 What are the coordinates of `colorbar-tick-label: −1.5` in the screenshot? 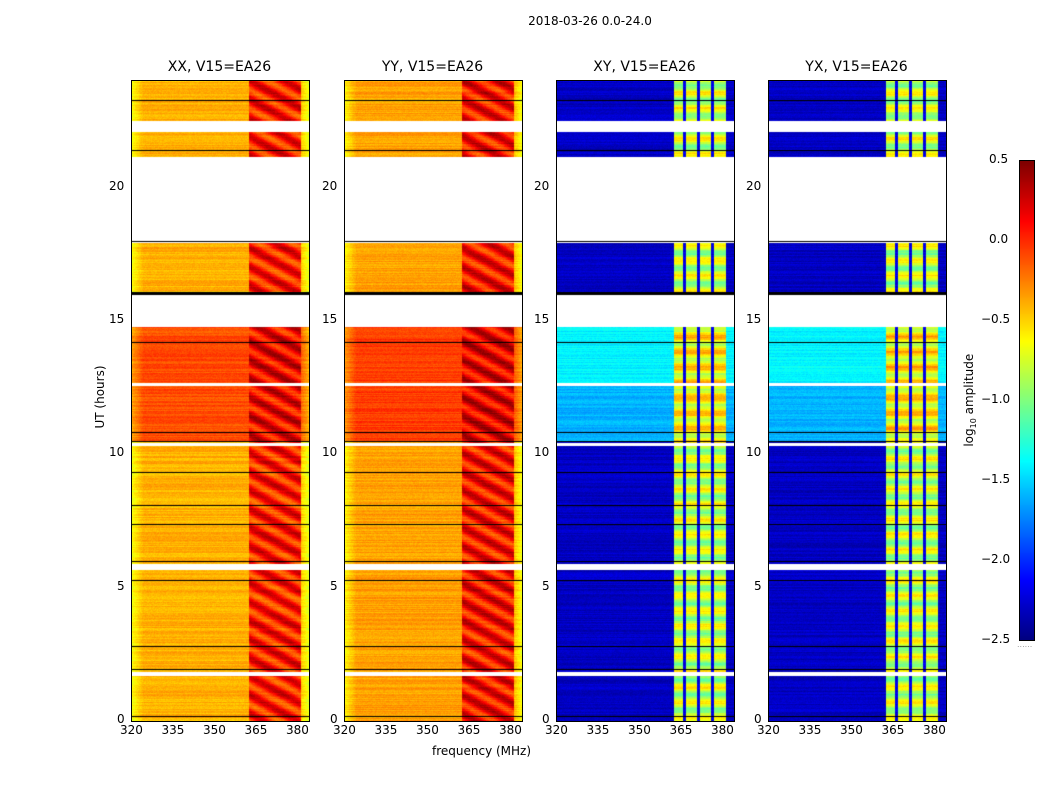 It's located at (996, 479).